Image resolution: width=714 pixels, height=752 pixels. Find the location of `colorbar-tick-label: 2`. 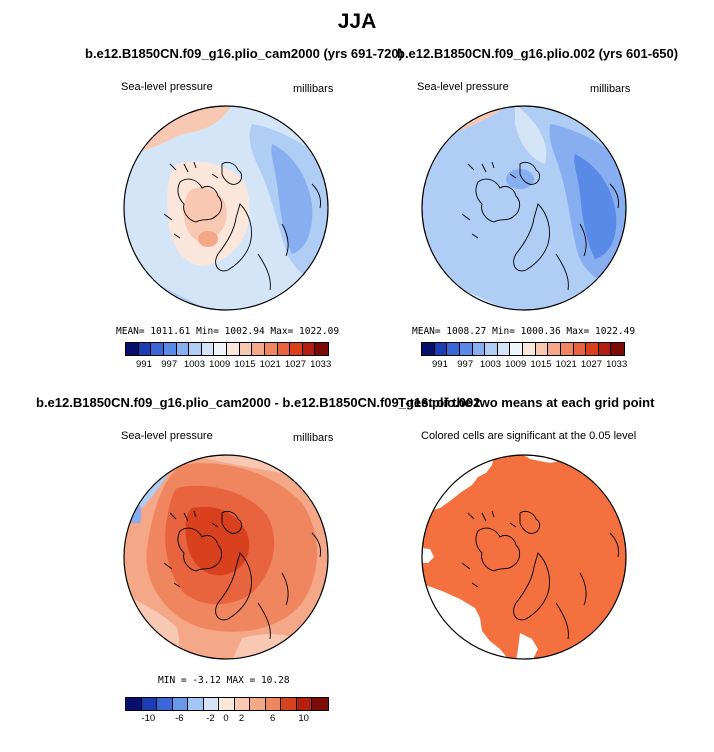

colorbar-tick-label: 2 is located at coordinates (241, 718).